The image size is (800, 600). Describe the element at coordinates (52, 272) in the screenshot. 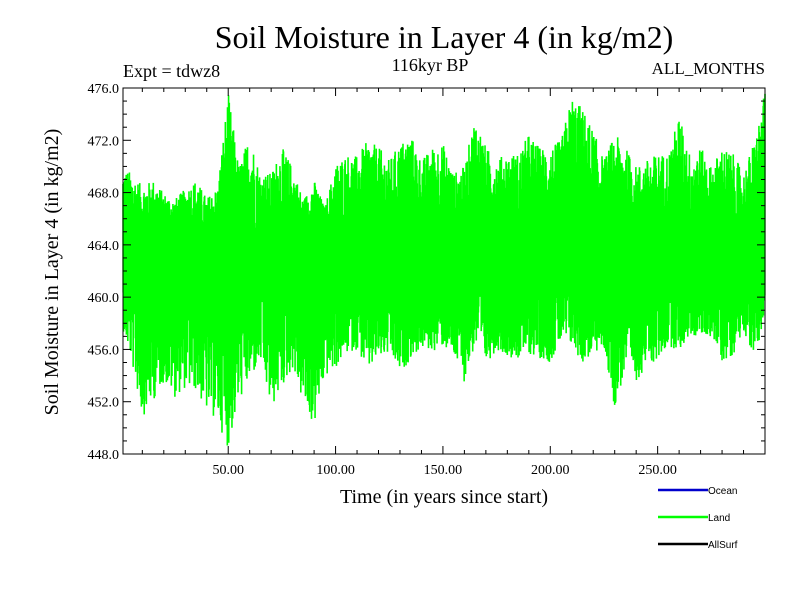

I see `y-axis-label: Soil Moisture in Layer 4 (in kg/m2)` at that location.